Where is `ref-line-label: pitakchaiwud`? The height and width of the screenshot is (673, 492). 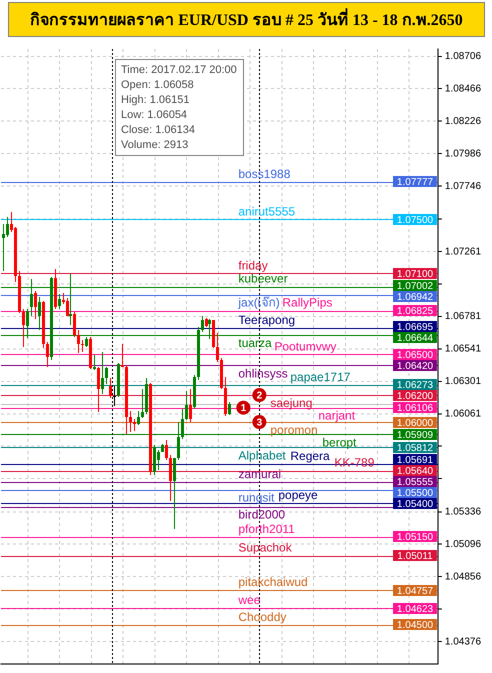
ref-line-label: pitakchaiwud is located at coordinates (273, 582).